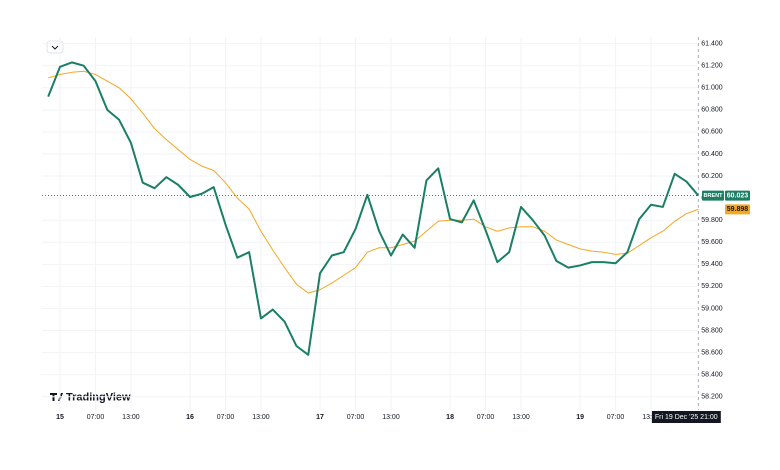 This screenshot has height=470, width=780. What do you see at coordinates (450, 417) in the screenshot?
I see `x-tick-label: 18` at bounding box center [450, 417].